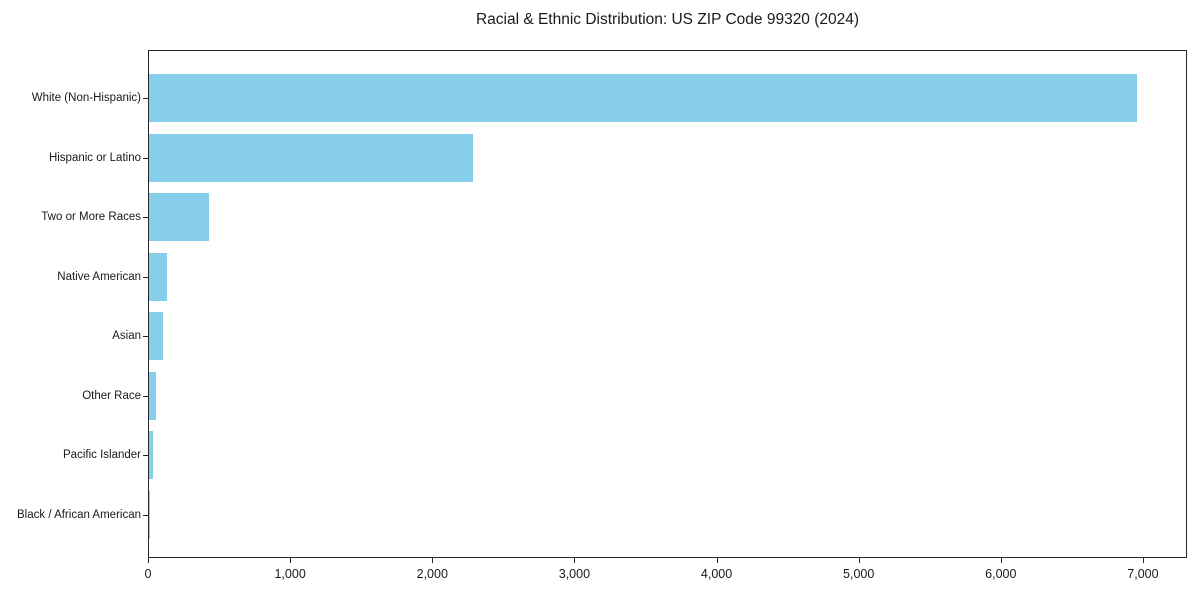 This screenshot has width=1200, height=600. I want to click on y-axis-label: White (Non-Hispanic), so click(86, 98).